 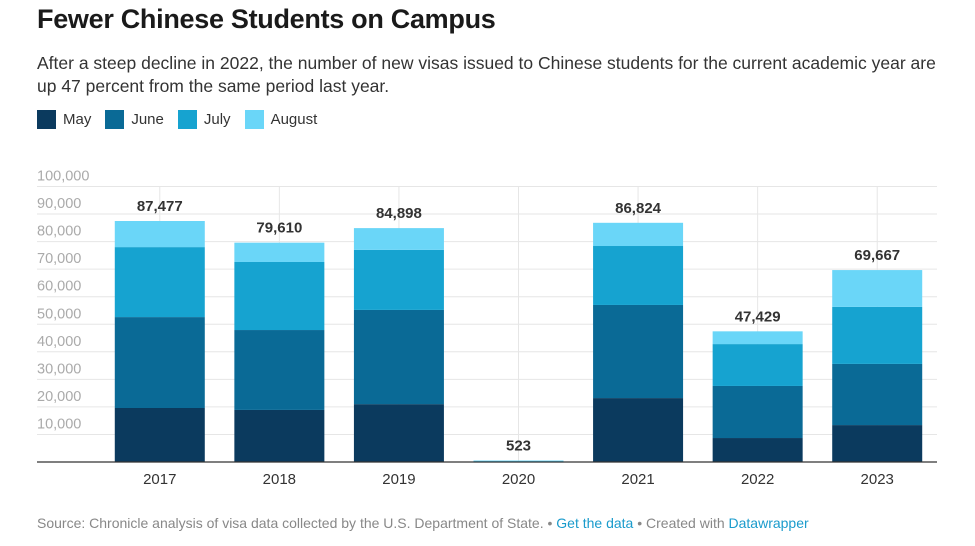 What do you see at coordinates (59, 232) in the screenshot?
I see `y-tick-label: 80,000` at bounding box center [59, 232].